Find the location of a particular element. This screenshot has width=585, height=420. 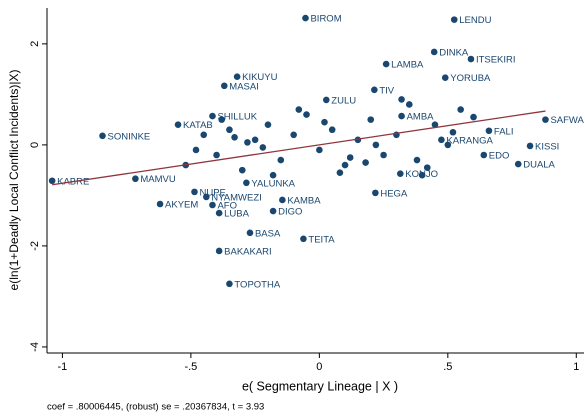

x-axis-title: e( Segmentary Lineage | X ) is located at coordinates (320, 386).